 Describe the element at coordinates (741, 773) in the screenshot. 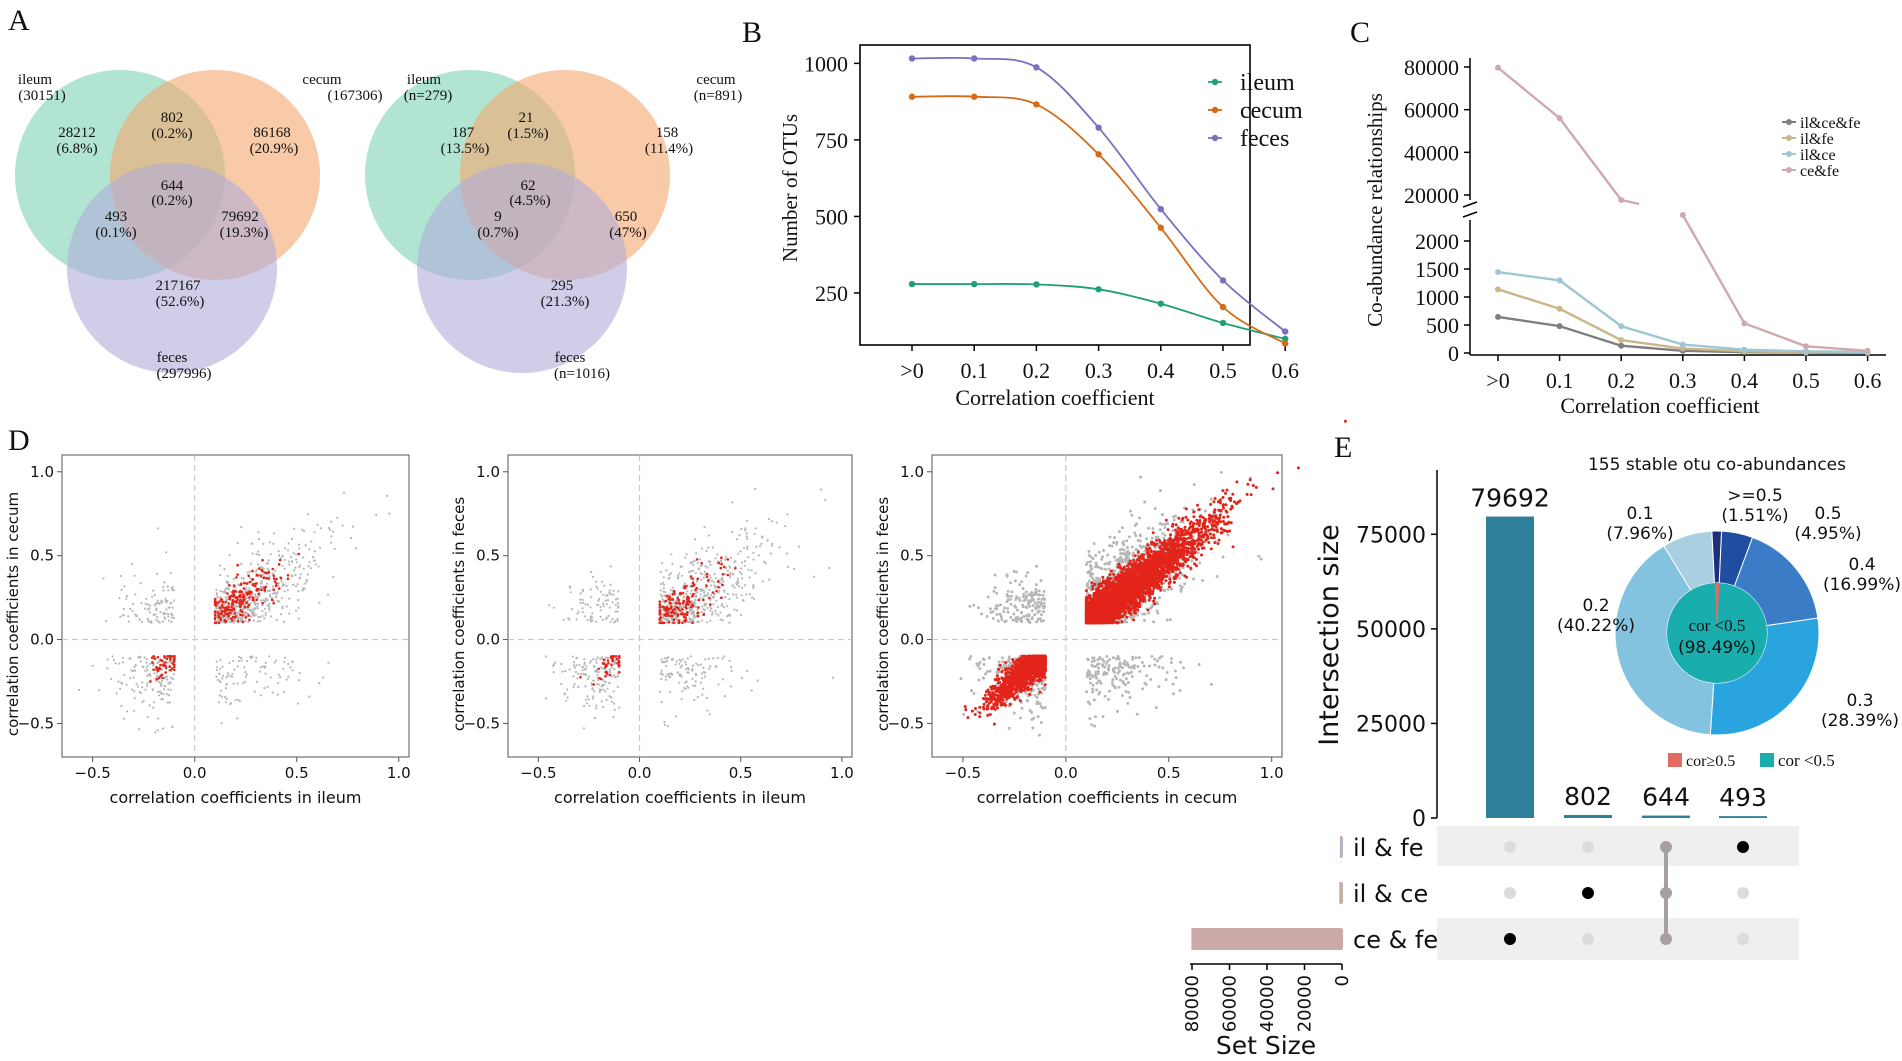

I see `scatter-xtick-label: 0.5` at that location.